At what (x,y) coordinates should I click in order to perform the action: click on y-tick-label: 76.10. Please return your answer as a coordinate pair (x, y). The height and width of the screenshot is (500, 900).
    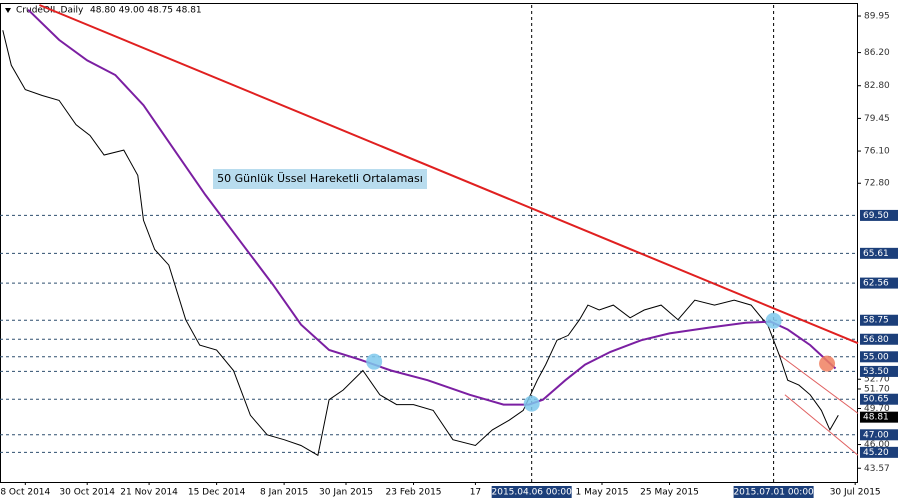
    Looking at the image, I should click on (877, 152).